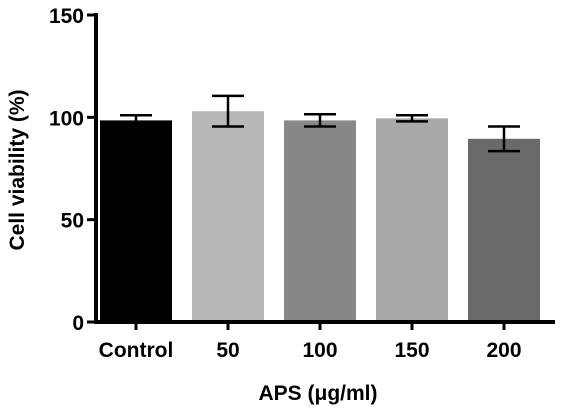  I want to click on y-axis-title: Cell viability (%), so click(17, 169).